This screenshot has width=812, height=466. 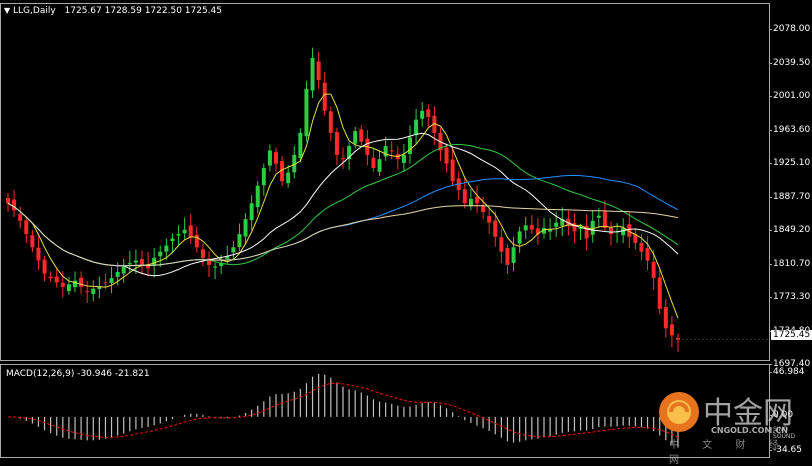 What do you see at coordinates (789, 129) in the screenshot?
I see `price-tick-label: 1963.60` at bounding box center [789, 129].